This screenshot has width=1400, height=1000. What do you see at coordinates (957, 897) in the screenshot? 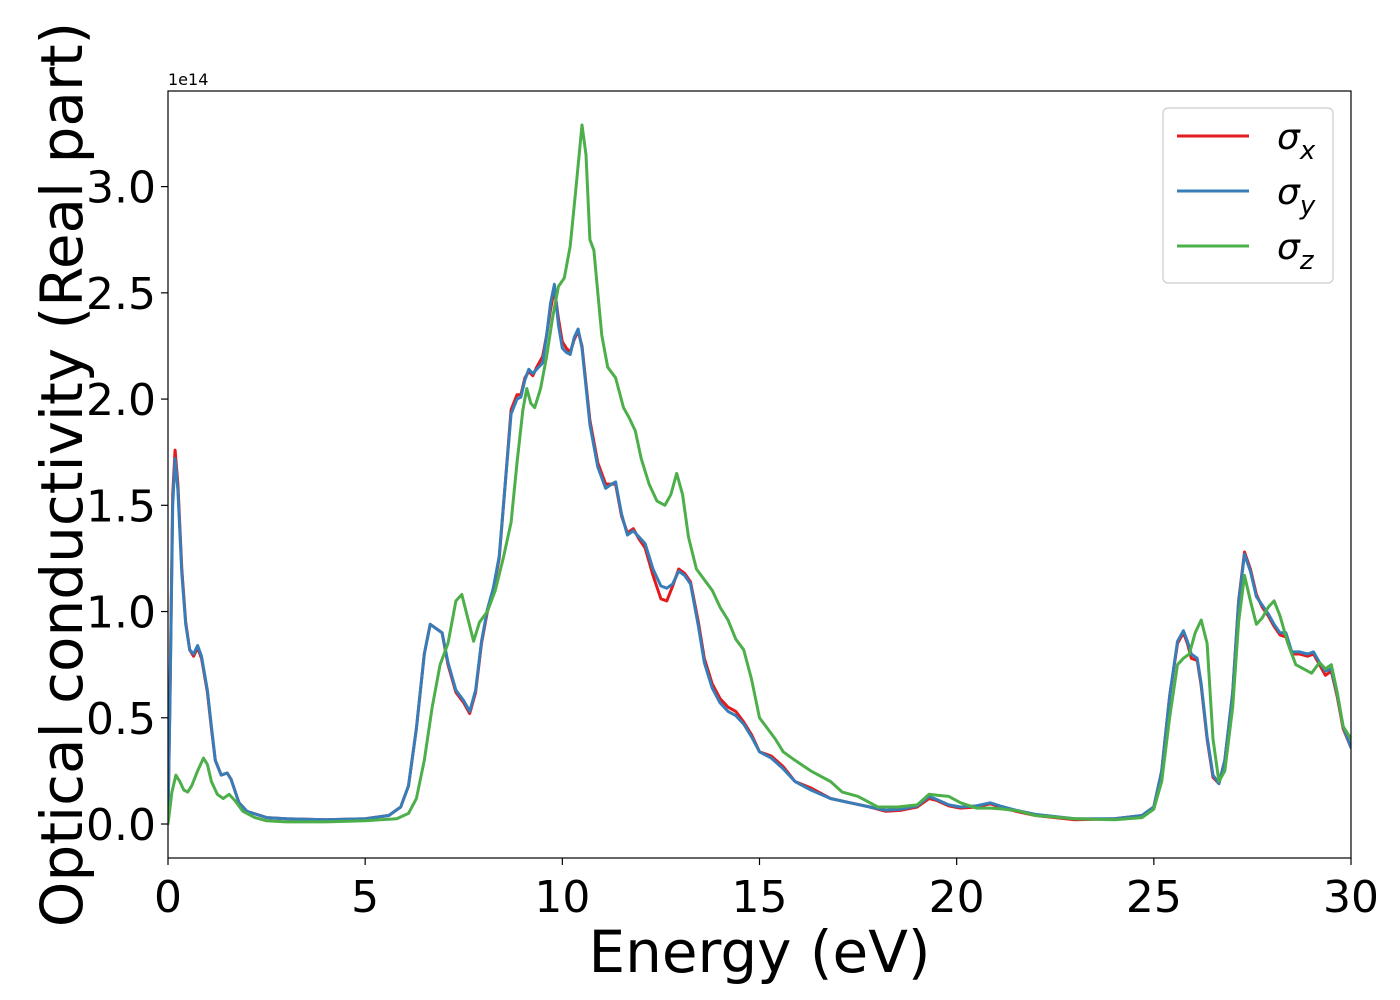
I see `x-tick-label: 20` at bounding box center [957, 897].